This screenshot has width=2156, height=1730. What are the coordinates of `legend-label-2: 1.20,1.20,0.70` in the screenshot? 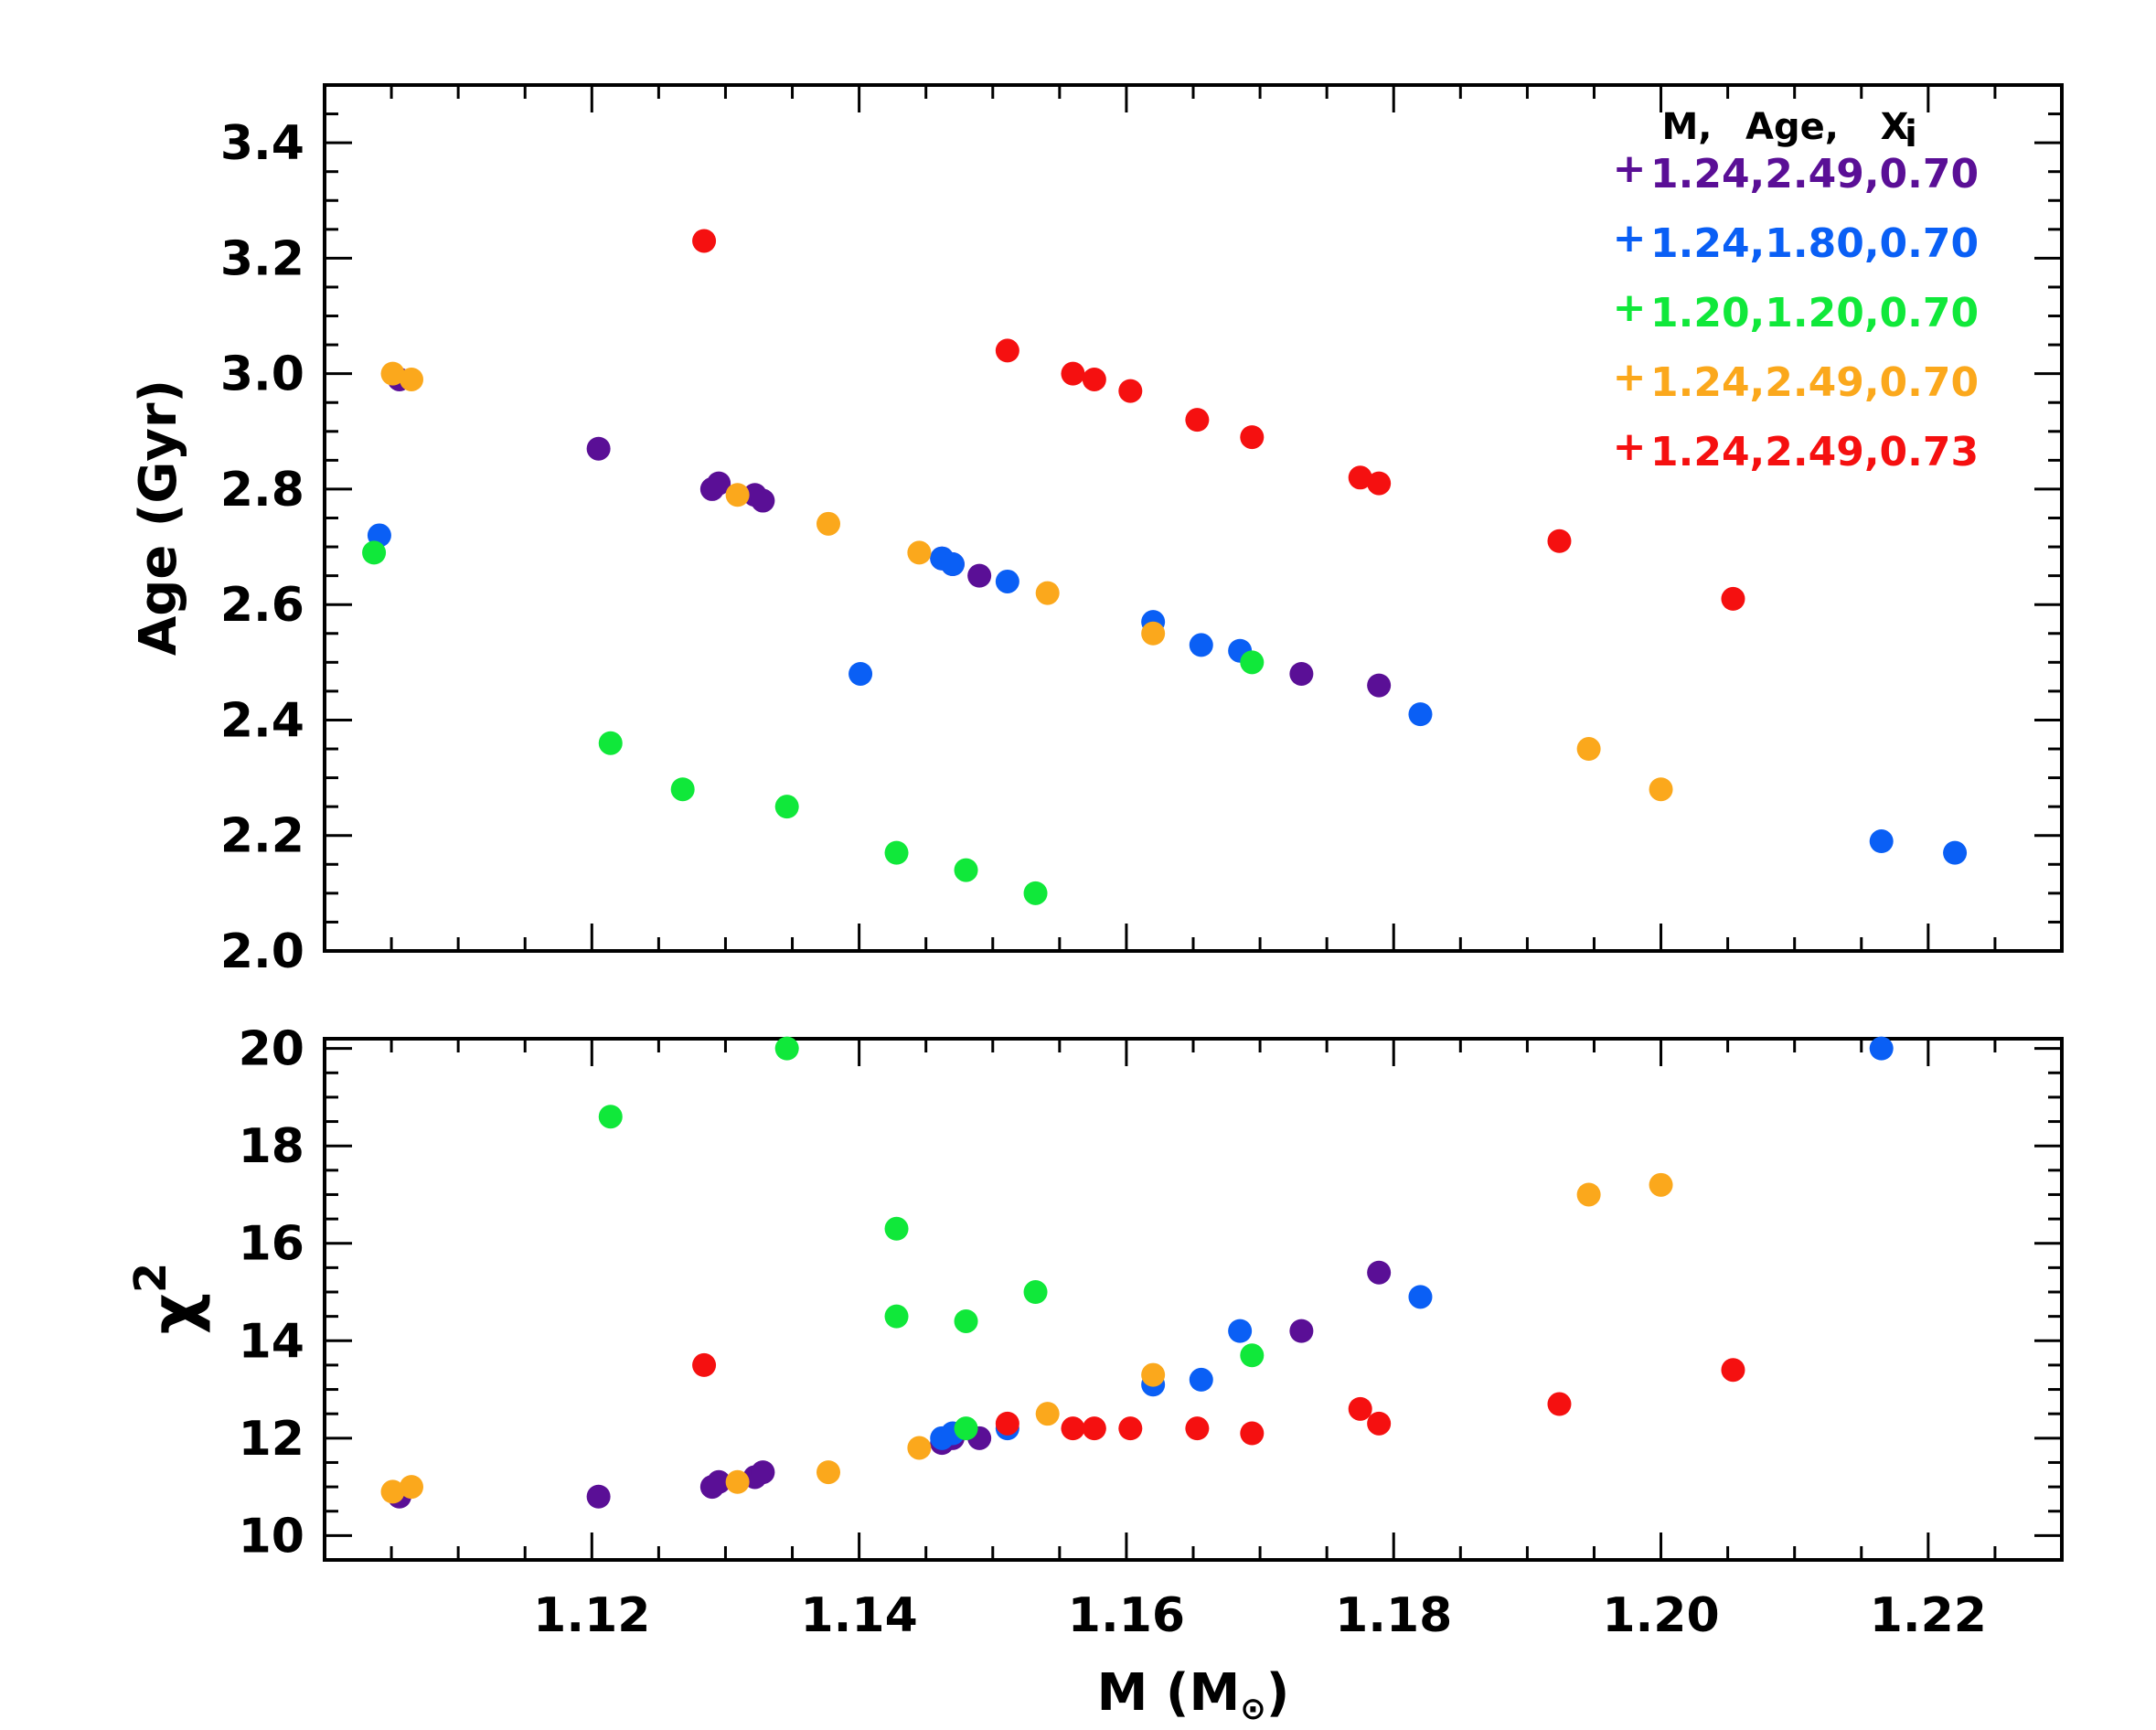 It's located at (1814, 313).